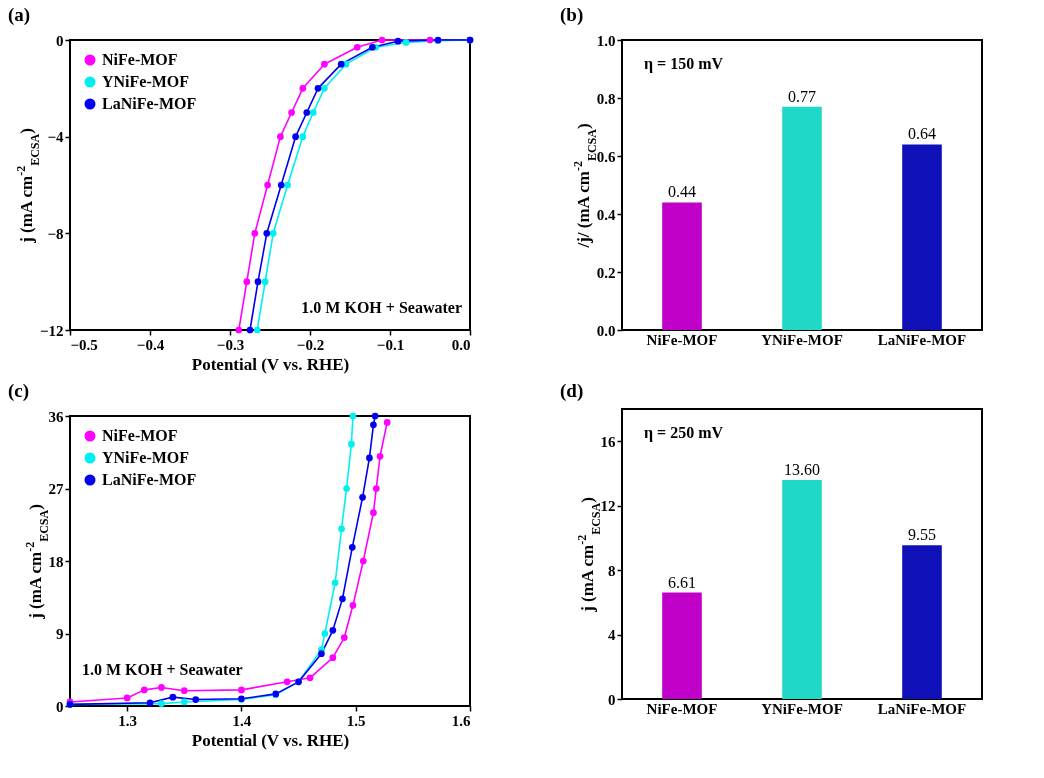  Describe the element at coordinates (802, 469) in the screenshot. I see `data-label: 13.60` at that location.